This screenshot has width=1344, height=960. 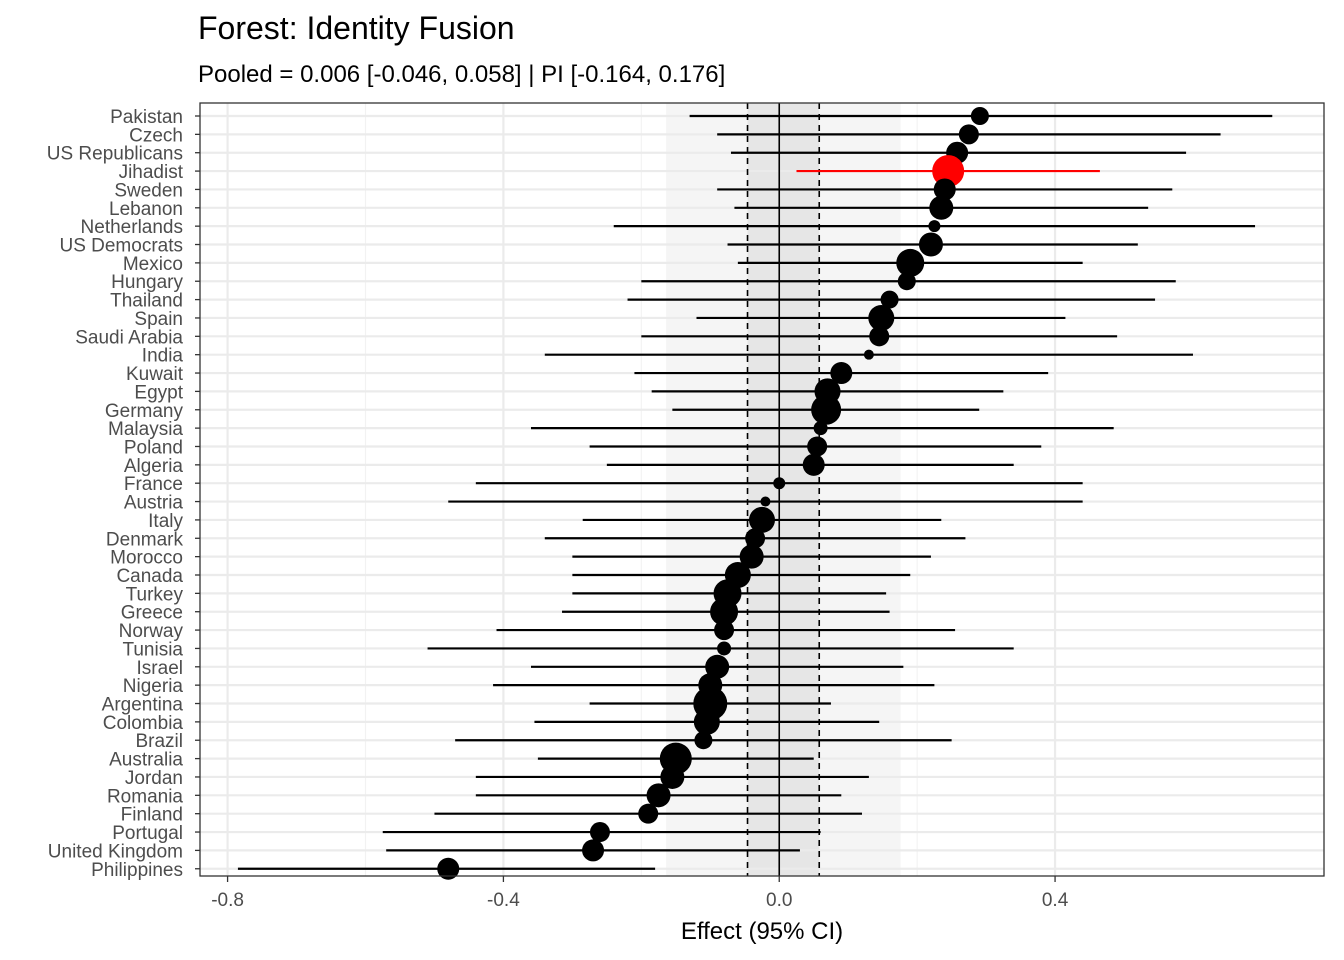 I want to click on pooled-bands, so click(x=783, y=489).